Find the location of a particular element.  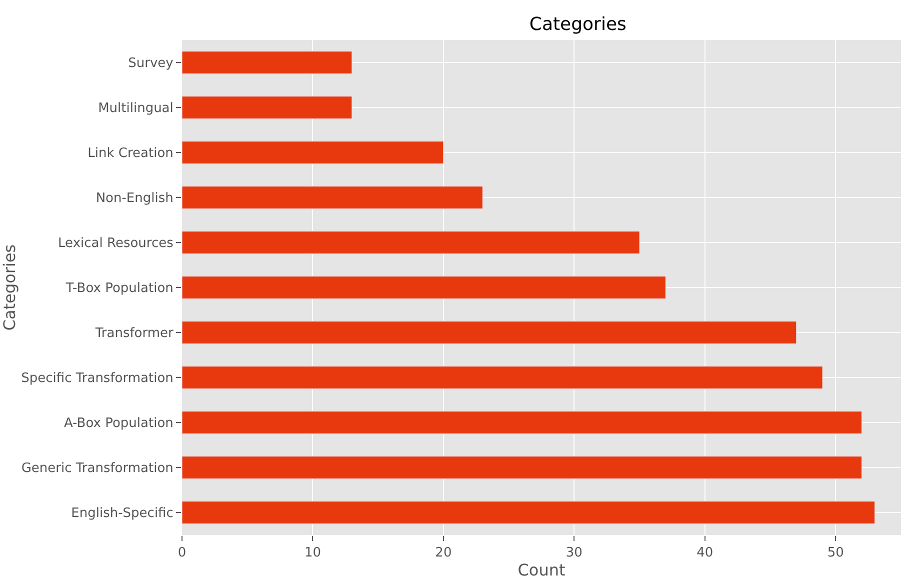

y-tick-label: Lexical Resources is located at coordinates (116, 244).